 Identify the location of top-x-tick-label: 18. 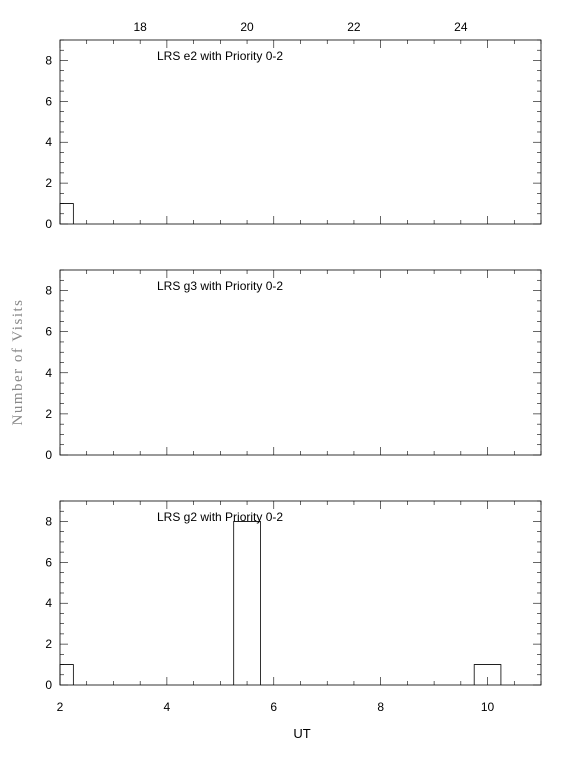
(140, 27).